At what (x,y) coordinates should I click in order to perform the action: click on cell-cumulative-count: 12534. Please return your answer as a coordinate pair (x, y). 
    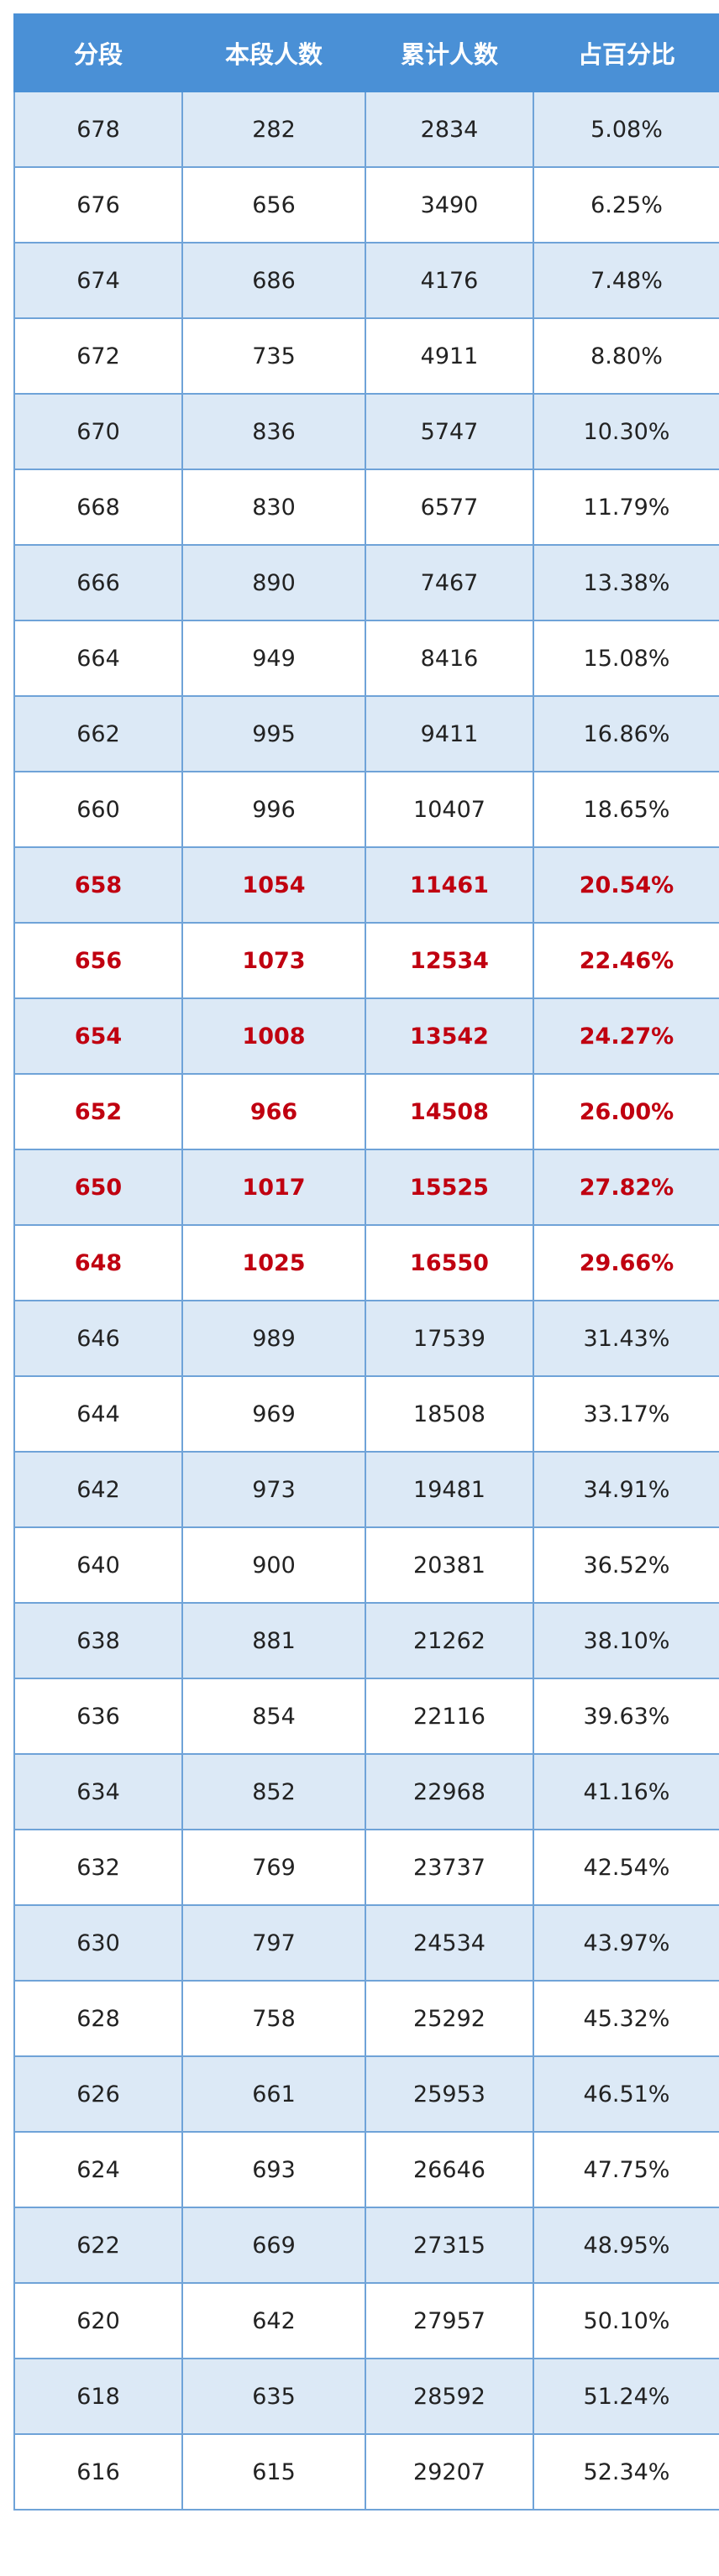
    Looking at the image, I should click on (450, 960).